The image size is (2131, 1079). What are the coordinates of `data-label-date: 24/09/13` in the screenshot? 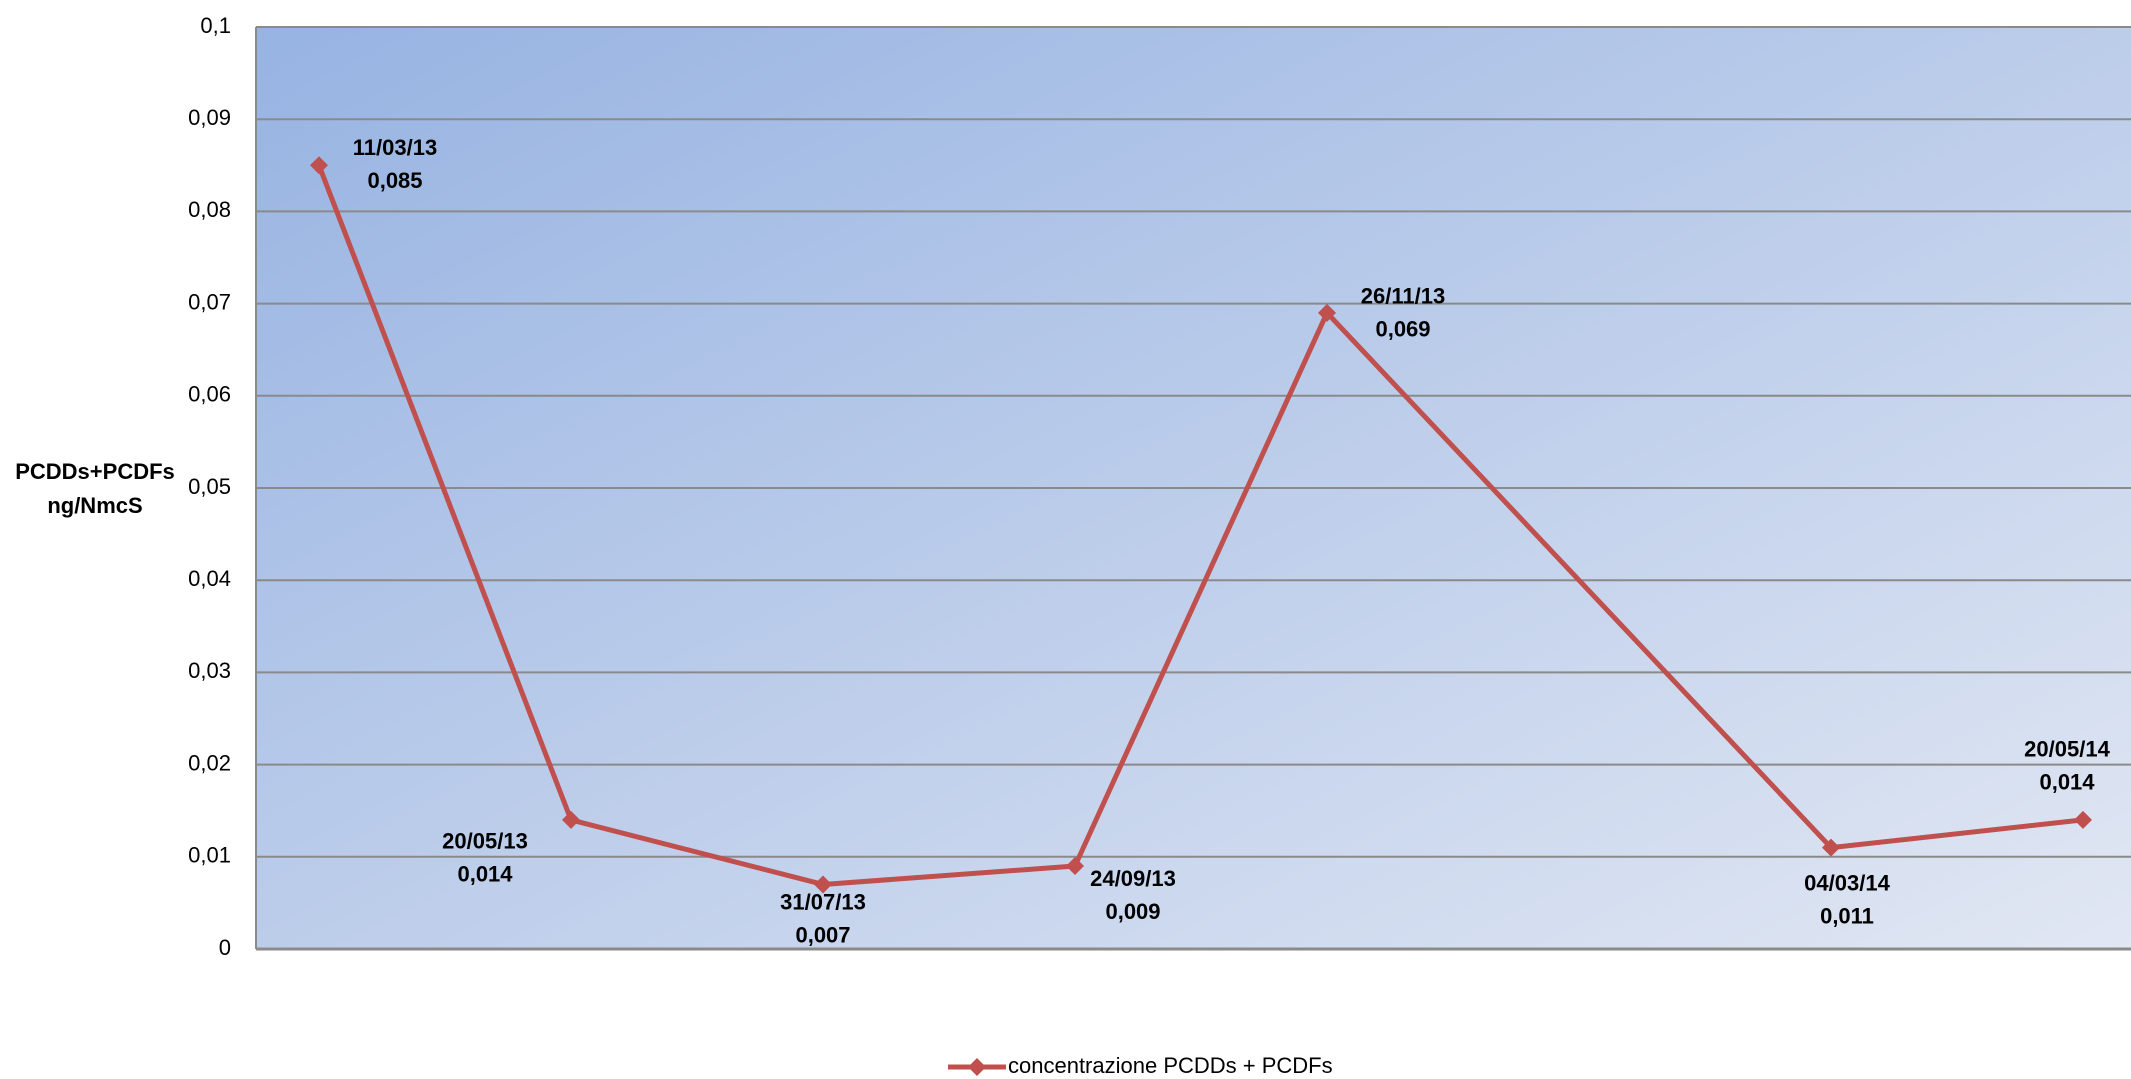 It's located at (1133, 878).